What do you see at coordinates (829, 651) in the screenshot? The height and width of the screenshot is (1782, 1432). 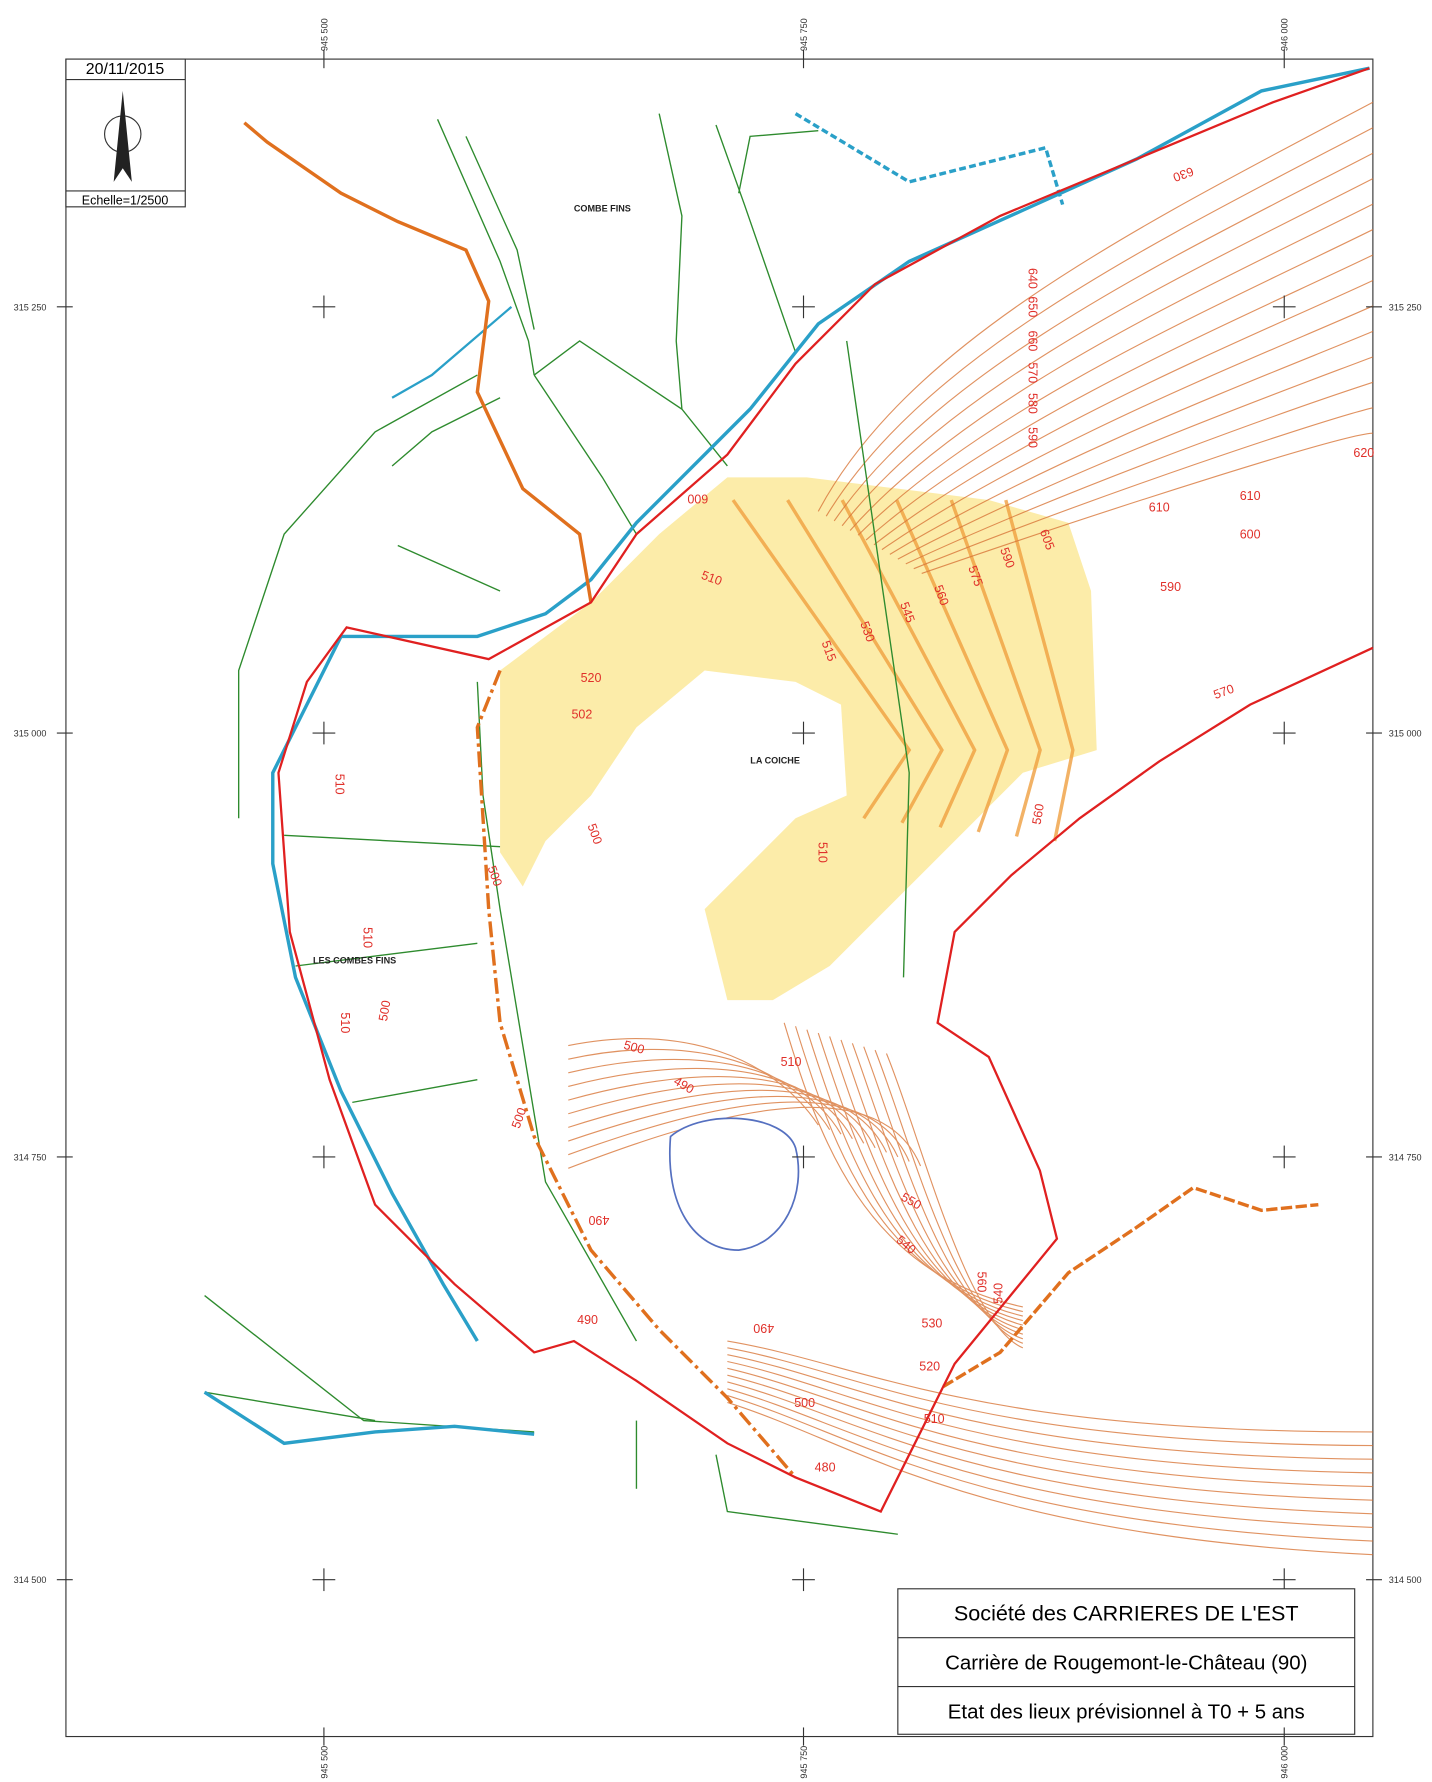 I see `contour-label: 515` at bounding box center [829, 651].